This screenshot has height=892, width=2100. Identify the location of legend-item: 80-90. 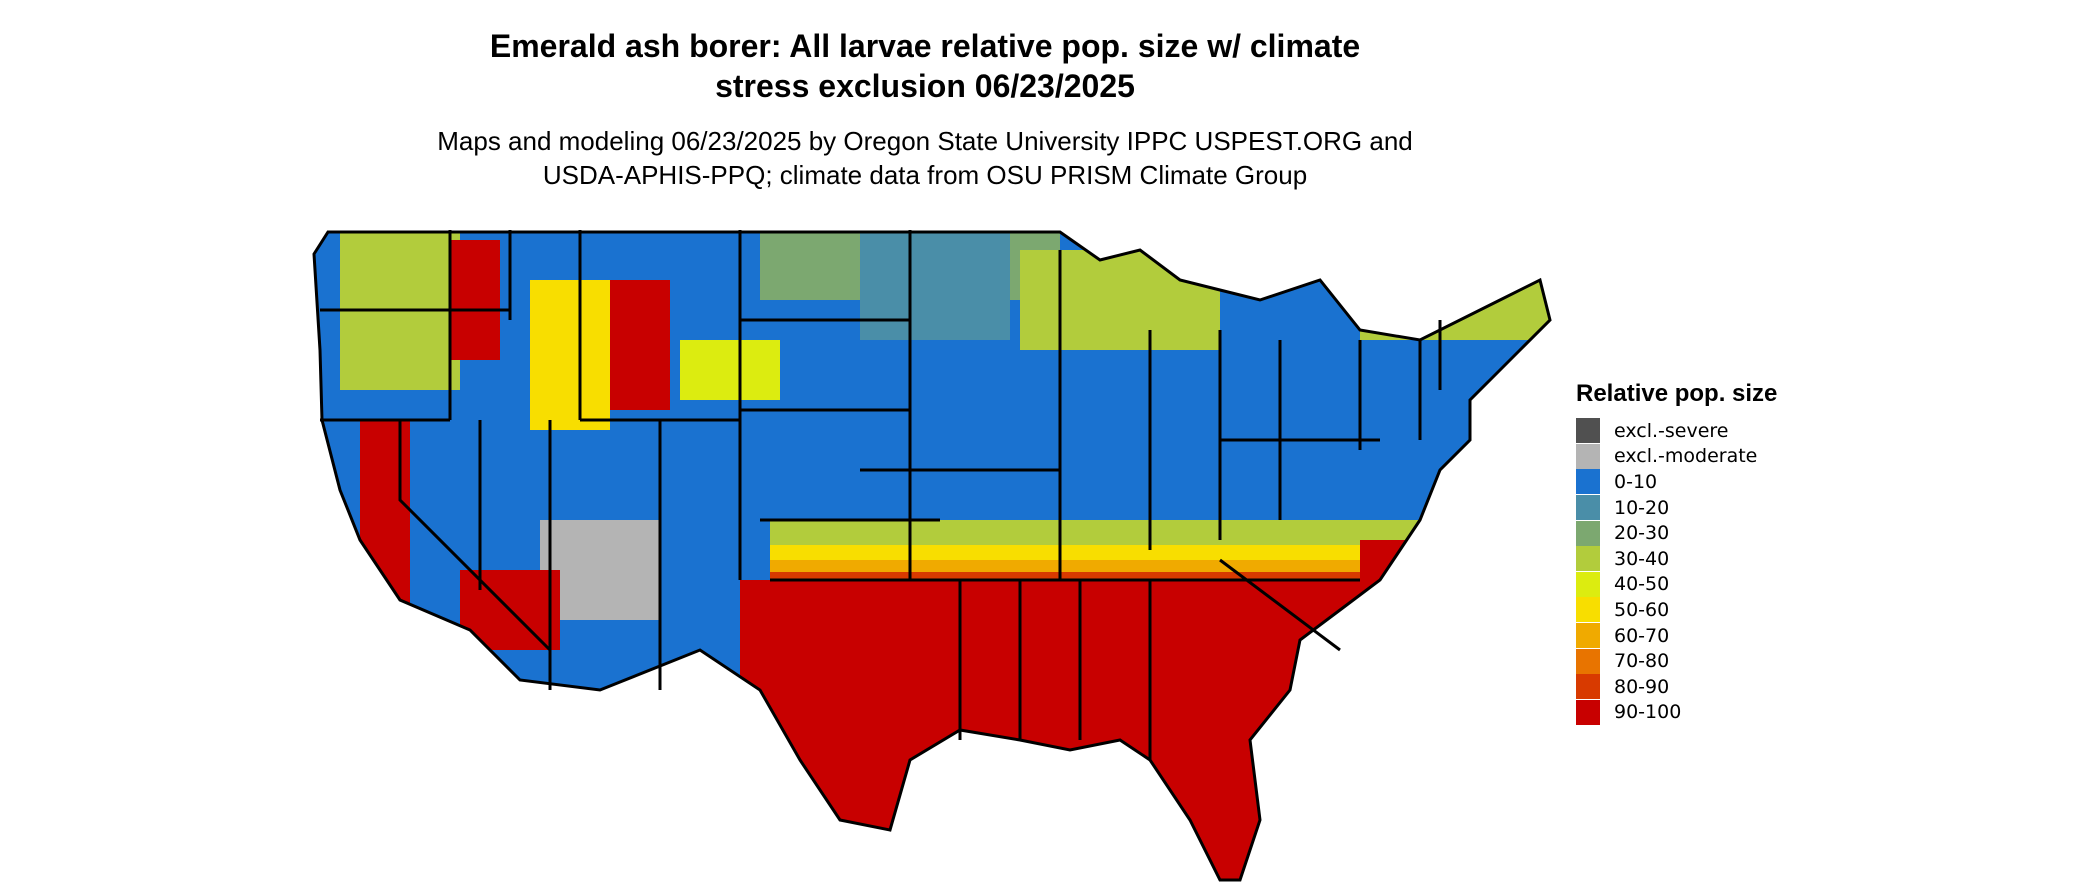
(1676, 687).